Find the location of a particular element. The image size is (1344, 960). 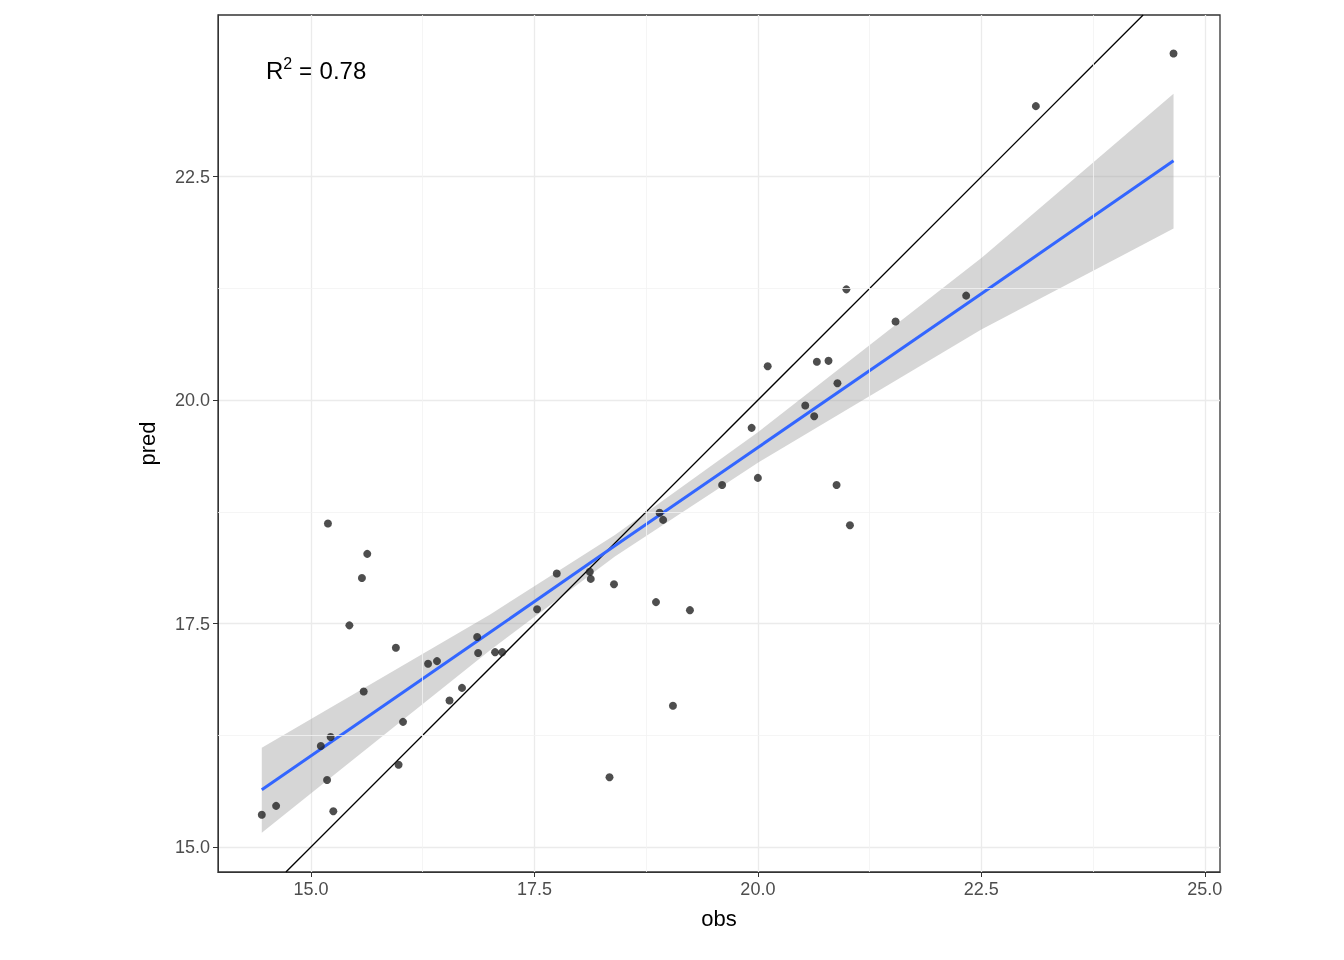

x-tick-label: 25.0 is located at coordinates (1205, 889).